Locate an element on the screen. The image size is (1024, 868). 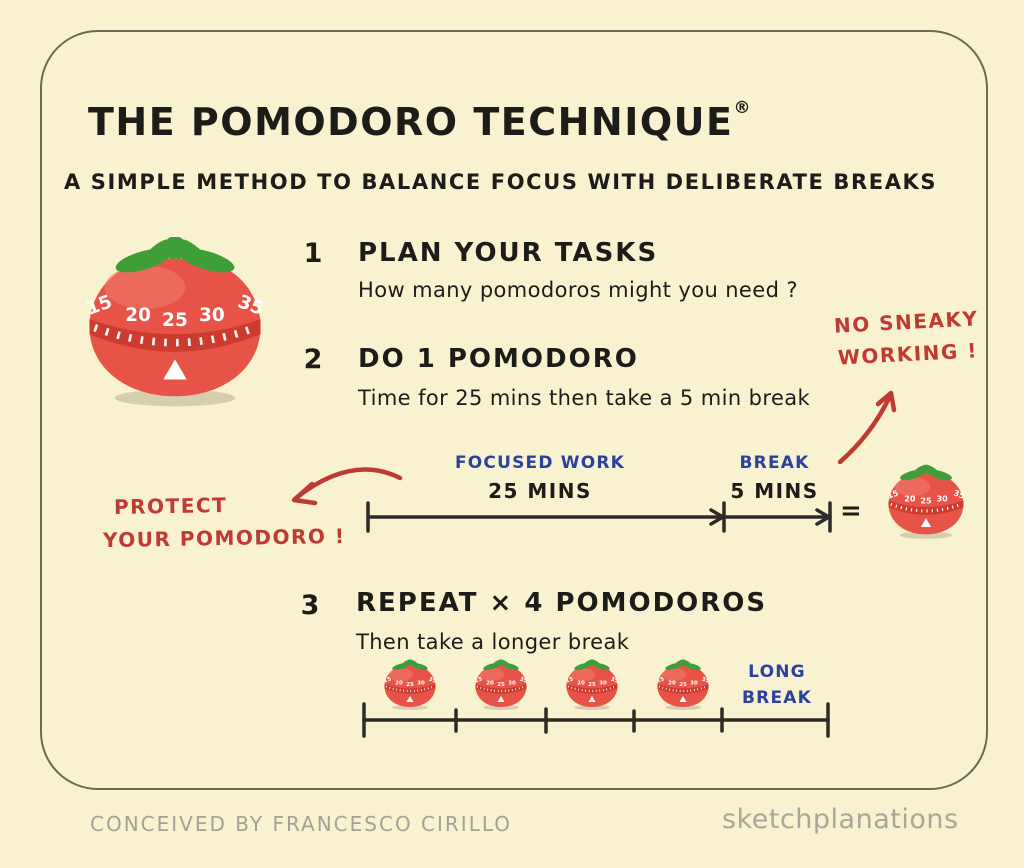
footer-brand-sketchplanations: sketchplanations is located at coordinates (840, 819).